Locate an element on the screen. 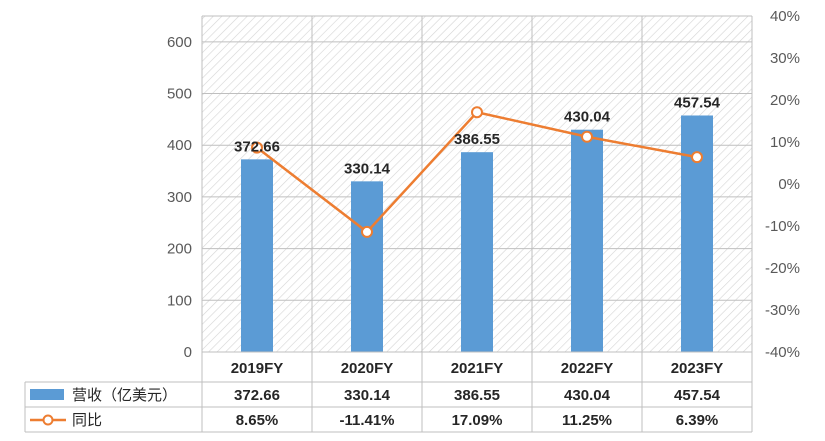  yoy-point-2021FY is located at coordinates (477, 112).